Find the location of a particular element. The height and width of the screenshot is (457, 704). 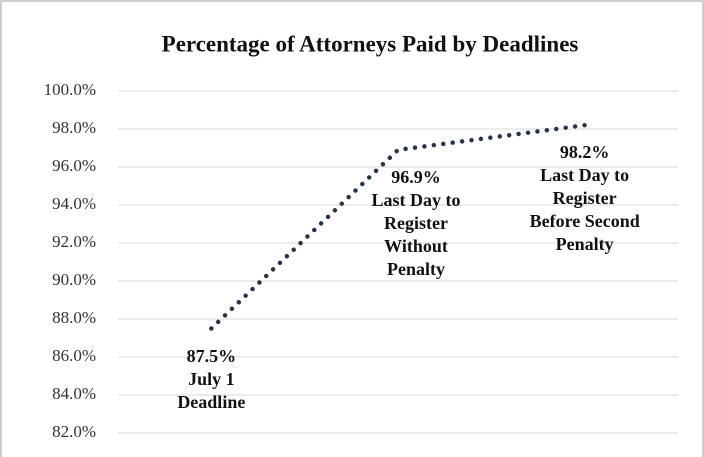

y-tick-label: 92.0% is located at coordinates (74, 241).